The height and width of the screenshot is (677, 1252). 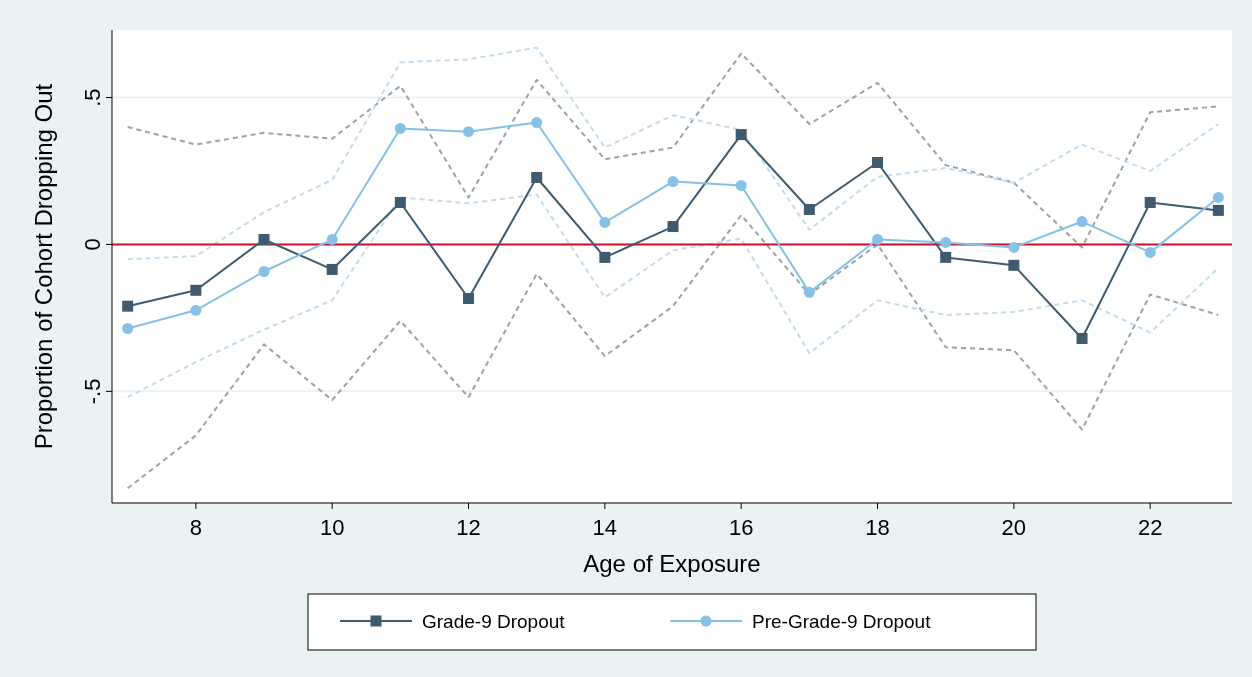 What do you see at coordinates (43, 266) in the screenshot?
I see `y-axis-title: Proportion of Cohort Dropping Out` at bounding box center [43, 266].